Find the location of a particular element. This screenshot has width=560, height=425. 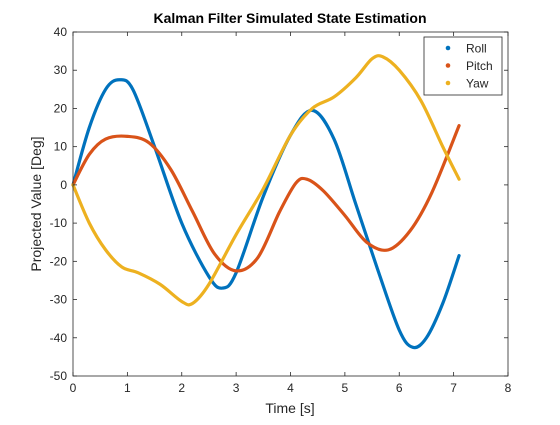

x-tick-label: 5 is located at coordinates (345, 388).